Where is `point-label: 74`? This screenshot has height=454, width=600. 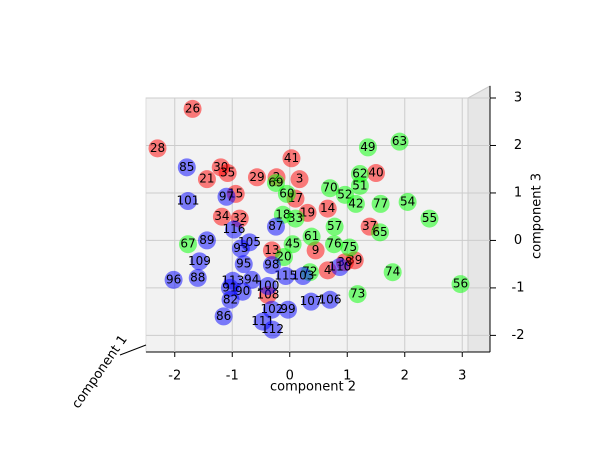
point-label: 74 is located at coordinates (392, 272).